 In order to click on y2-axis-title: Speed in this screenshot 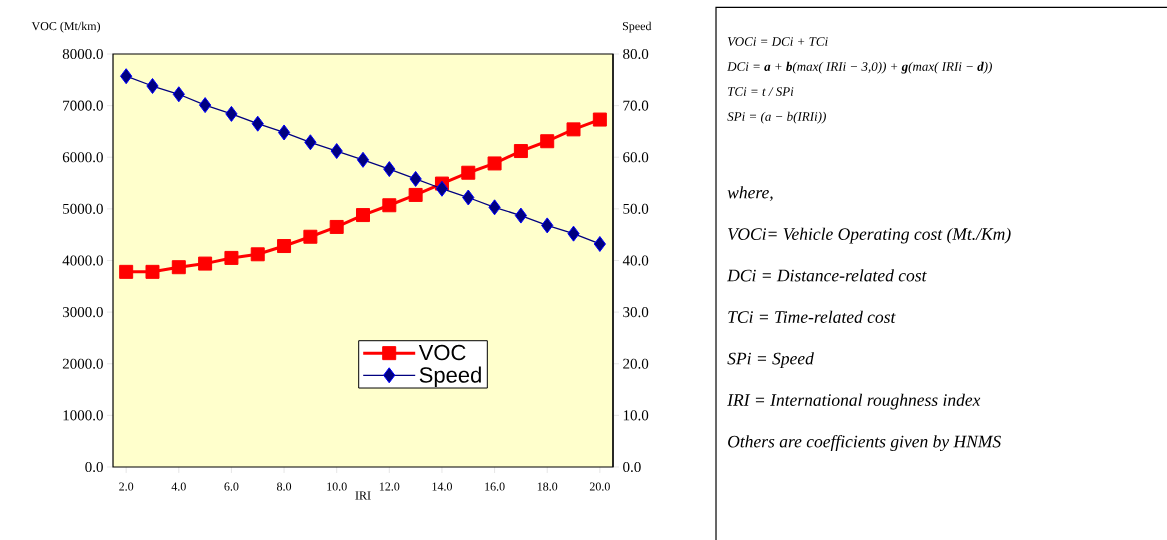, I will do `click(637, 27)`.